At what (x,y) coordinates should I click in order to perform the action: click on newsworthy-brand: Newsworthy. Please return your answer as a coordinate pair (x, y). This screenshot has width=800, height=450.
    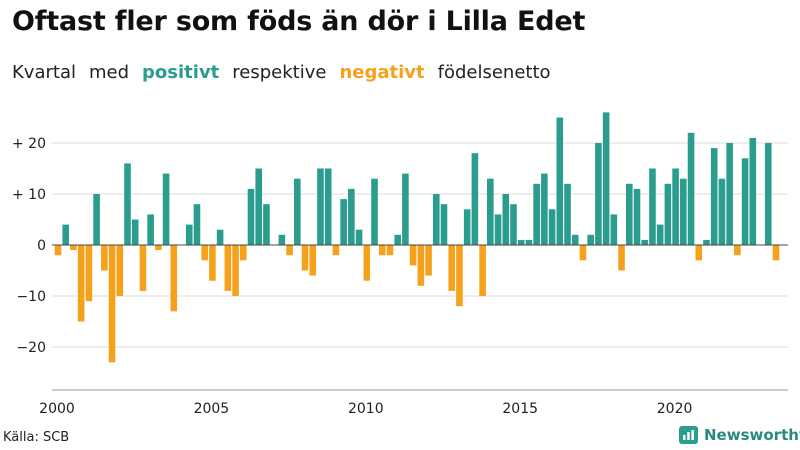
    Looking at the image, I should click on (739, 435).